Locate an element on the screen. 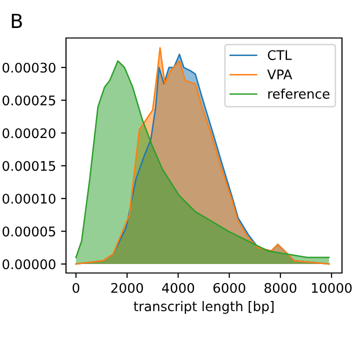  x-tick-label: 2000 is located at coordinates (127, 287).